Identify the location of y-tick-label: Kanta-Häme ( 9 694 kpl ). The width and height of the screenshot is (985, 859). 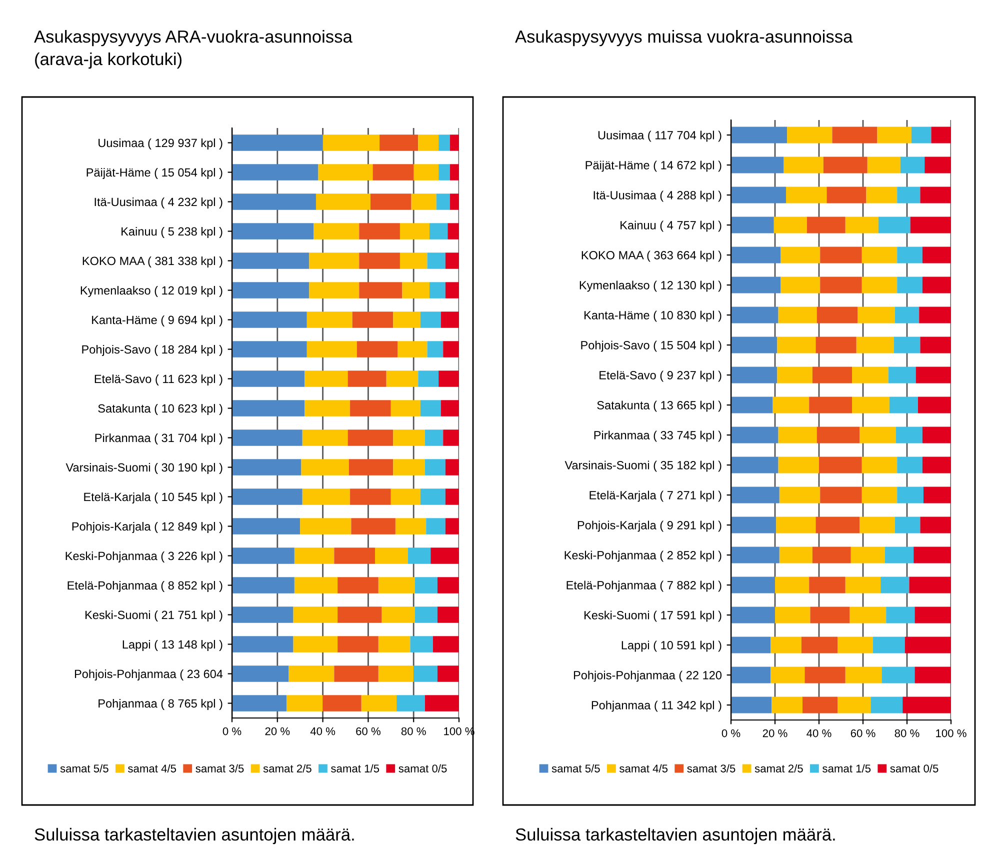
(157, 320).